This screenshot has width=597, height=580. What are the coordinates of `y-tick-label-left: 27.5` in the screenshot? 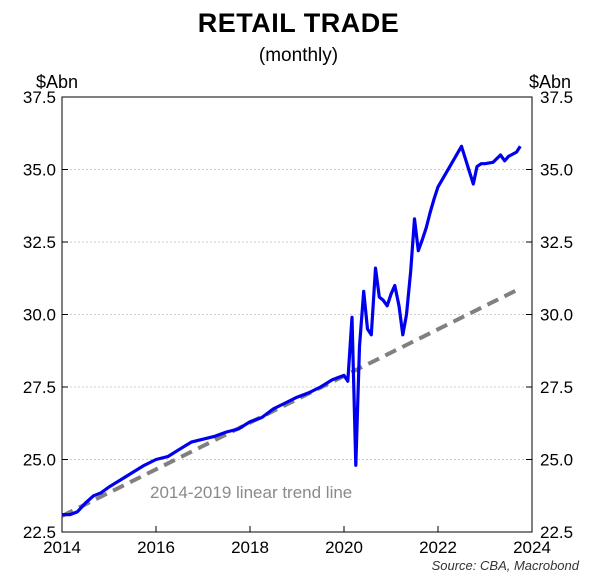 It's located at (39, 387).